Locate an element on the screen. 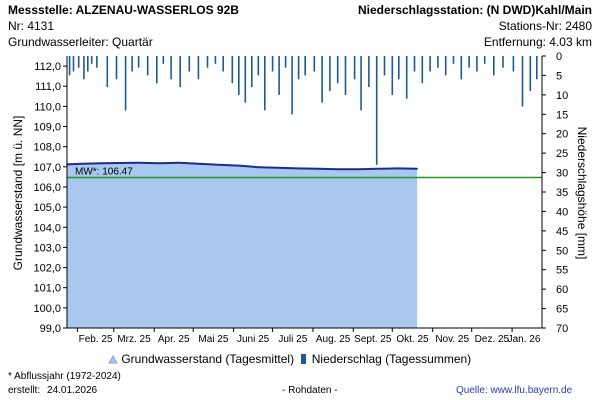 This screenshot has height=400, width=600. y2-tick-label: 10 is located at coordinates (562, 96).